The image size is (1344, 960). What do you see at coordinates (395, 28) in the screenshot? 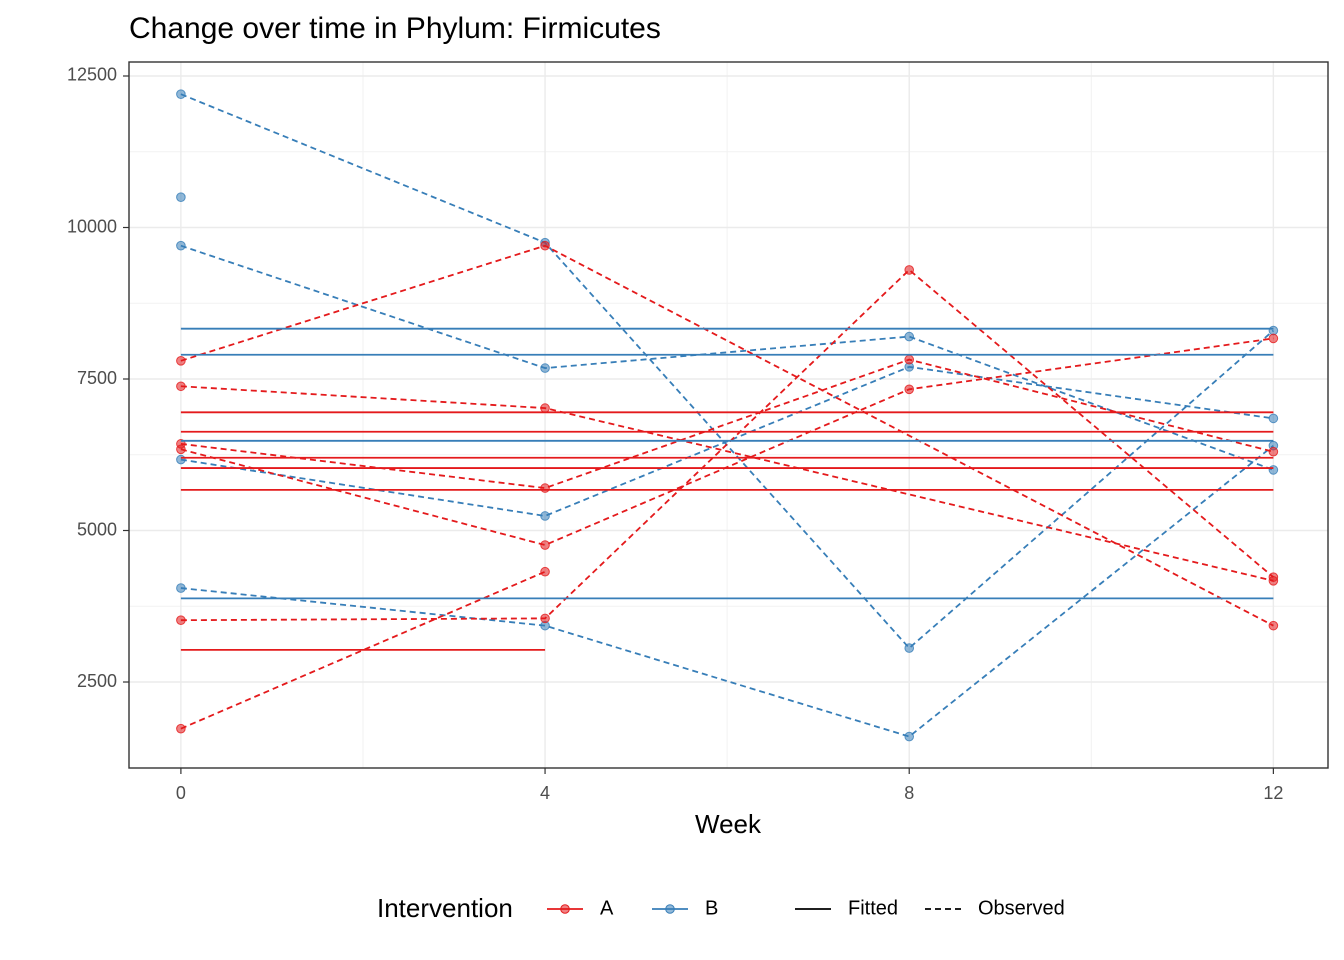
I see `chart-title: Change over time in Phylum: Firmicutes` at bounding box center [395, 28].